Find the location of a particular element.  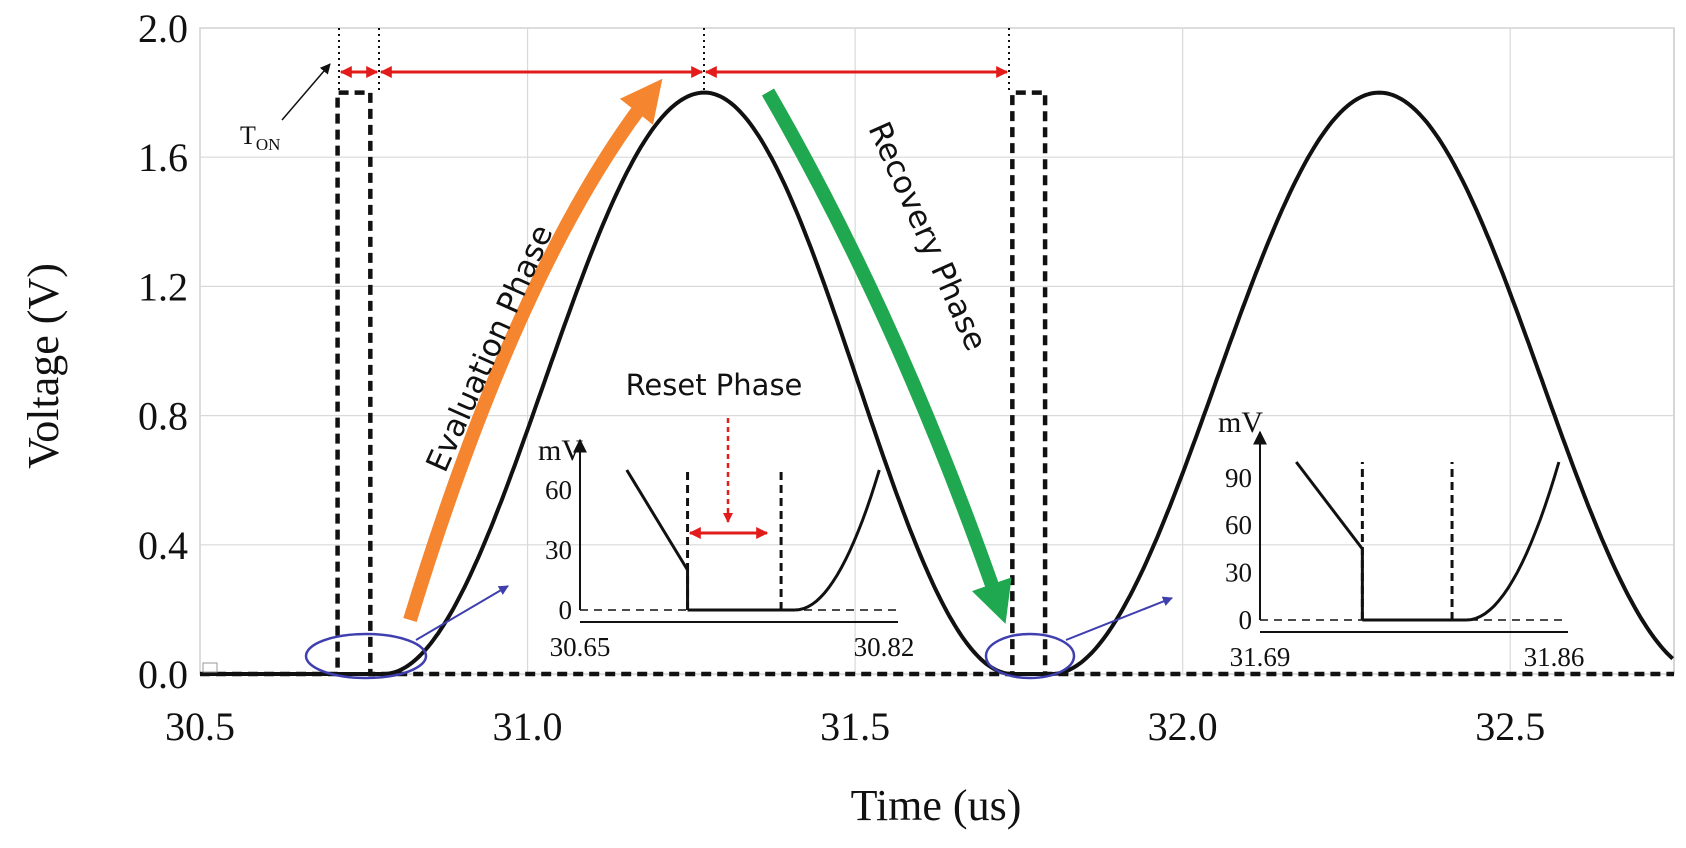

plot-corner-marker is located at coordinates (210, 667).